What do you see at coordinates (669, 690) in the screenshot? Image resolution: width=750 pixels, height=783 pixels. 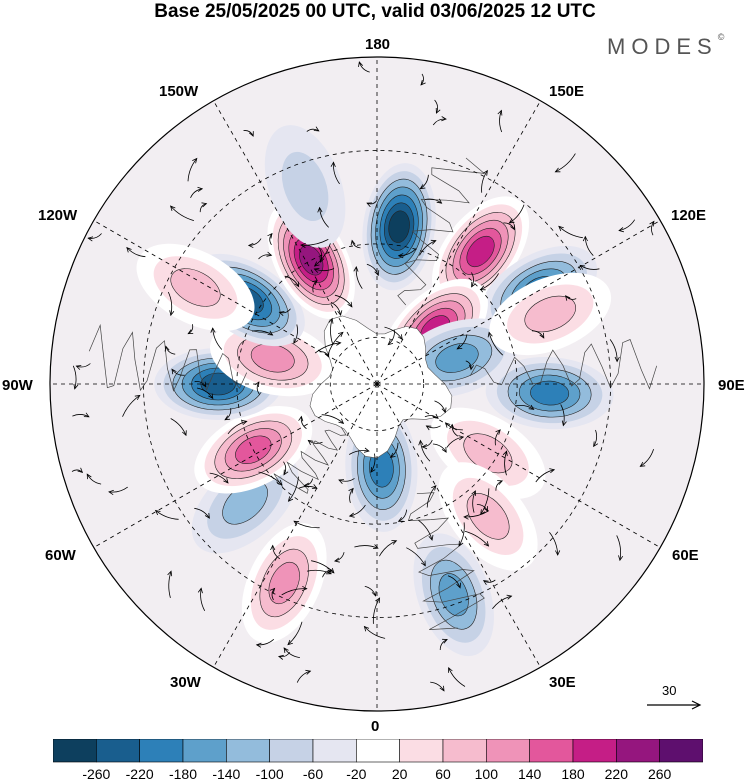 I see `reference-vector-value: 30` at bounding box center [669, 690].